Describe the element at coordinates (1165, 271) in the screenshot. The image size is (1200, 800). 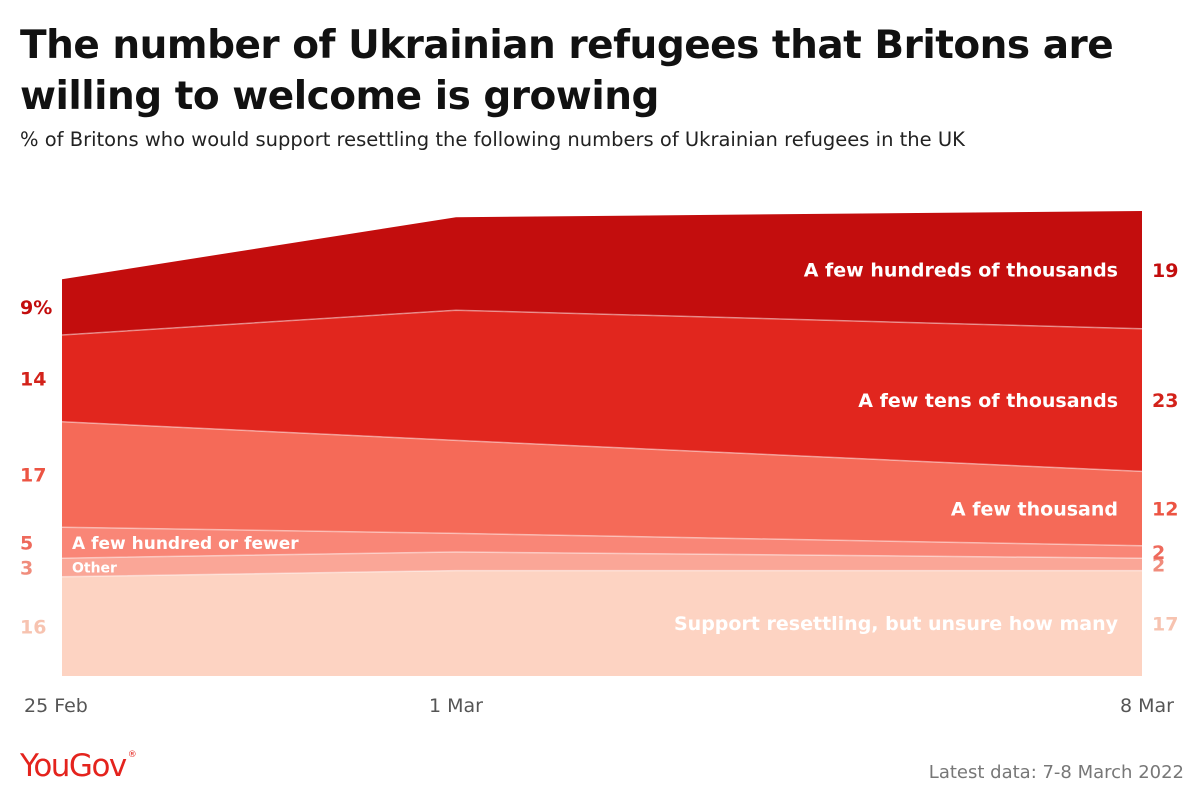
I see `right-value-a-few-hundreds-of-thousands: 19` at that location.